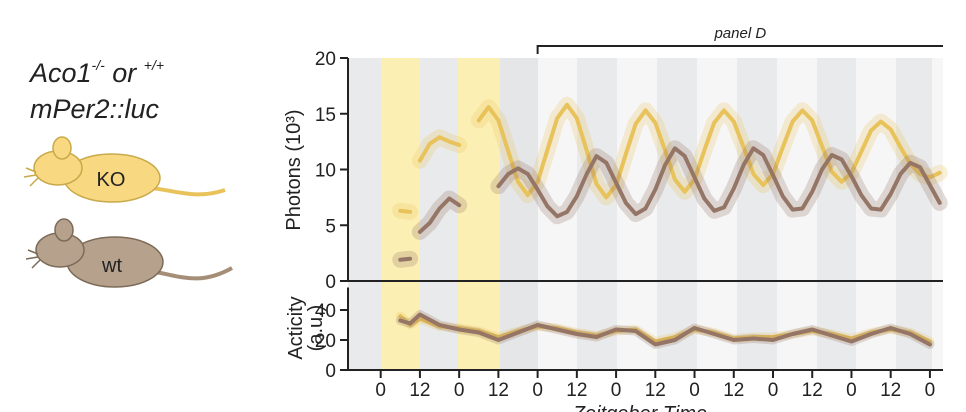  What do you see at coordinates (325, 115) in the screenshot?
I see `y-tick-label: 15` at bounding box center [325, 115].